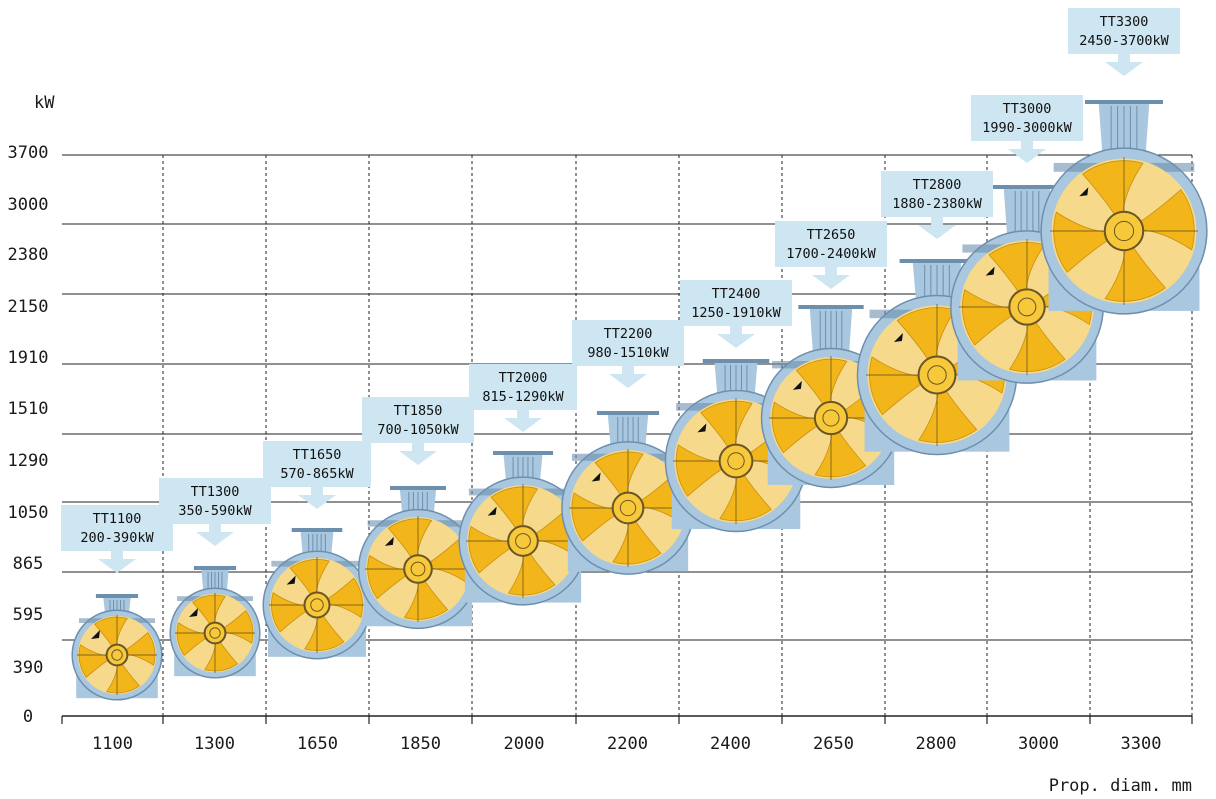 This screenshot has height=799, width=1216. Describe the element at coordinates (1027, 128) in the screenshot. I see `callout-range: 1990-3000kW` at that location.